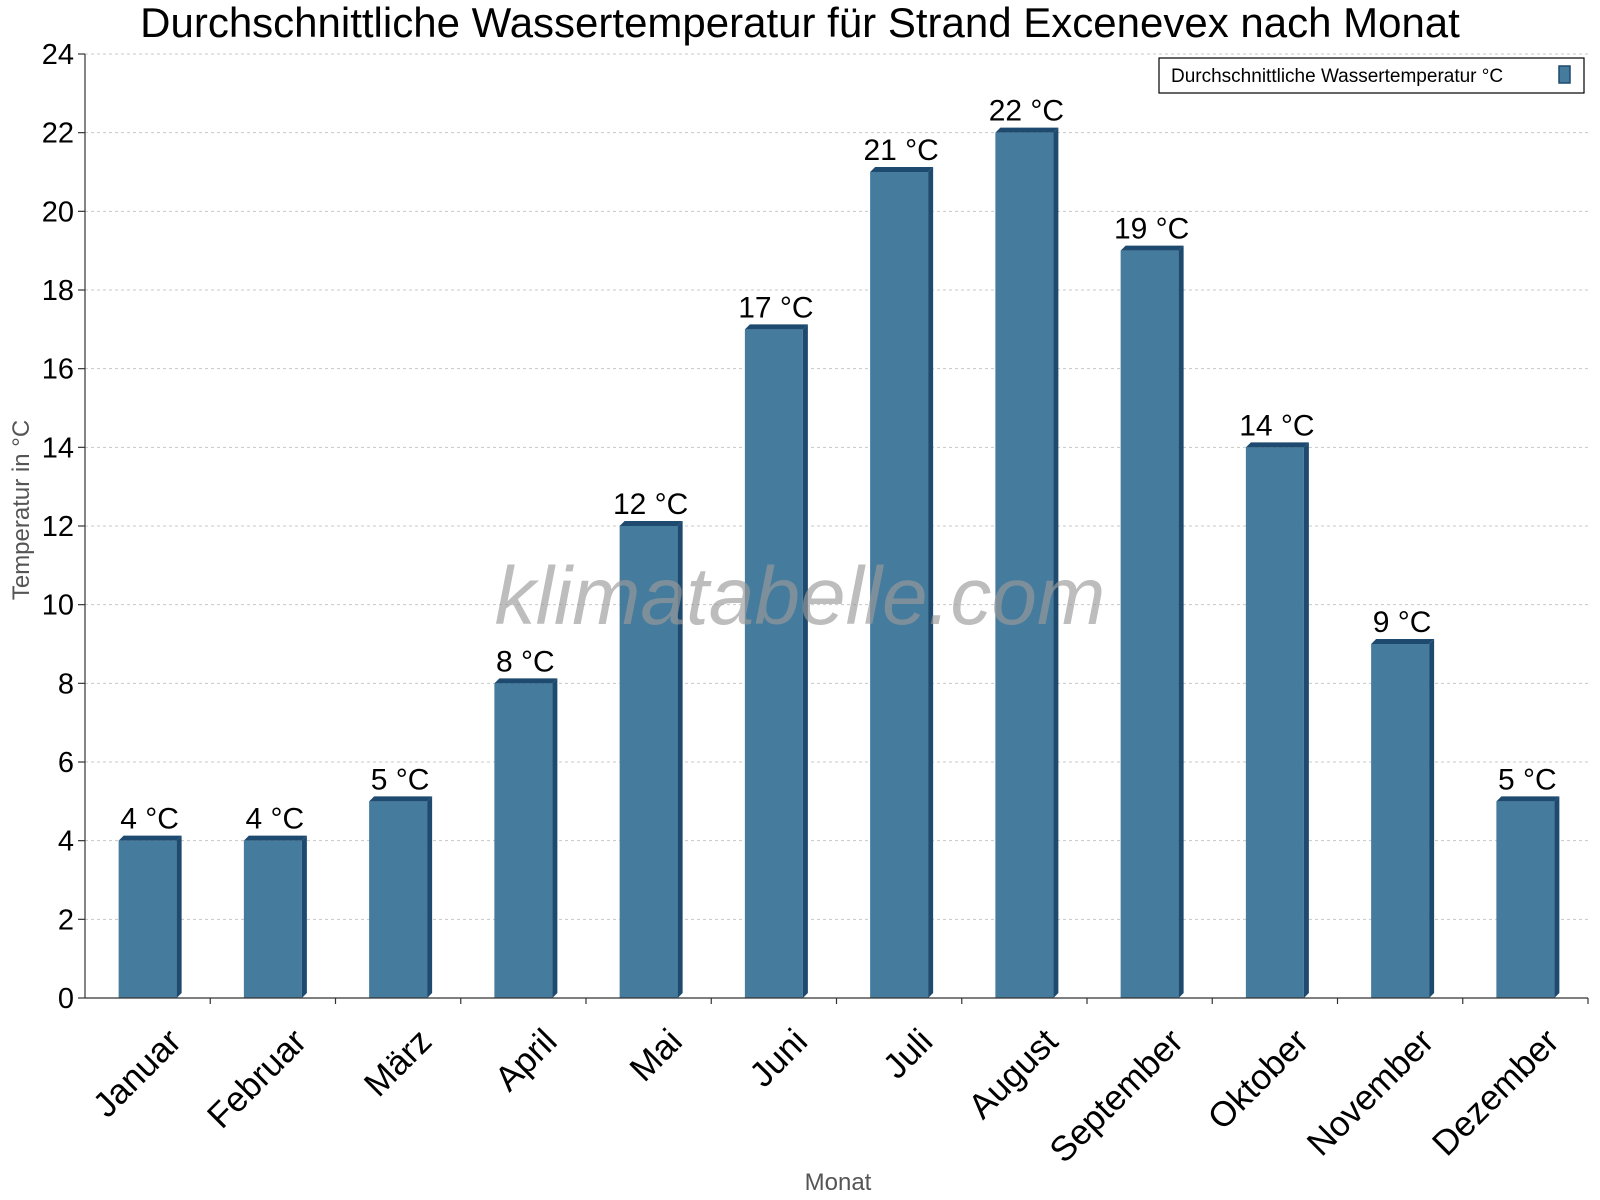  Describe the element at coordinates (66, 842) in the screenshot. I see `y-tick-label: 4` at that location.